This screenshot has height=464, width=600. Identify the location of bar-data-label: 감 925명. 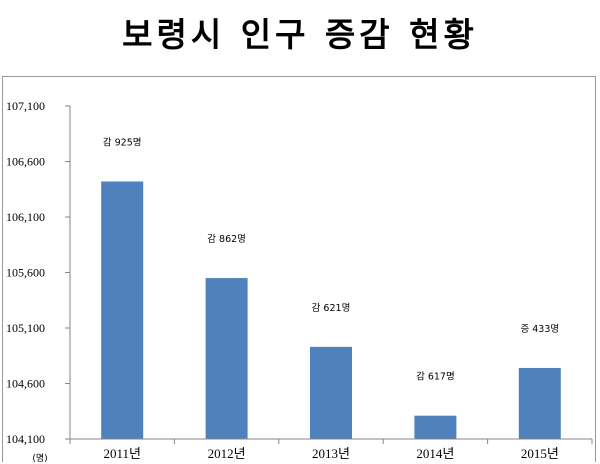
(122, 142).